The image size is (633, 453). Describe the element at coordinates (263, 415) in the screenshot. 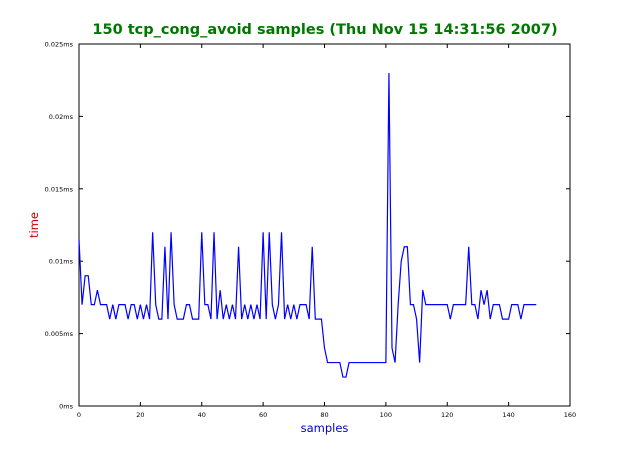

I see `x-tick-label: 60` at that location.